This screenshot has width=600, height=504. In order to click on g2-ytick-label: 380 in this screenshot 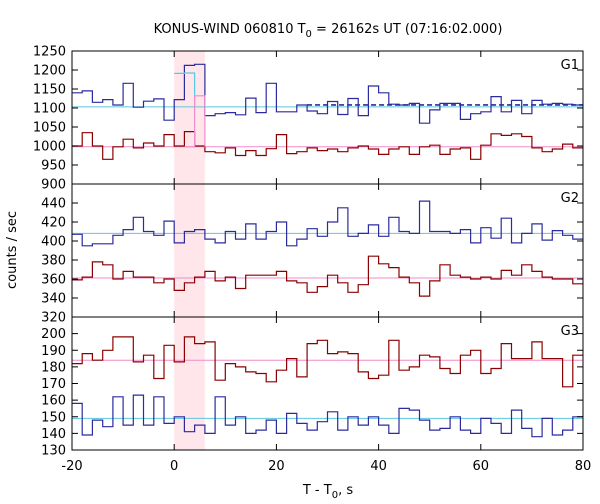, I will do `click(53, 261)`.